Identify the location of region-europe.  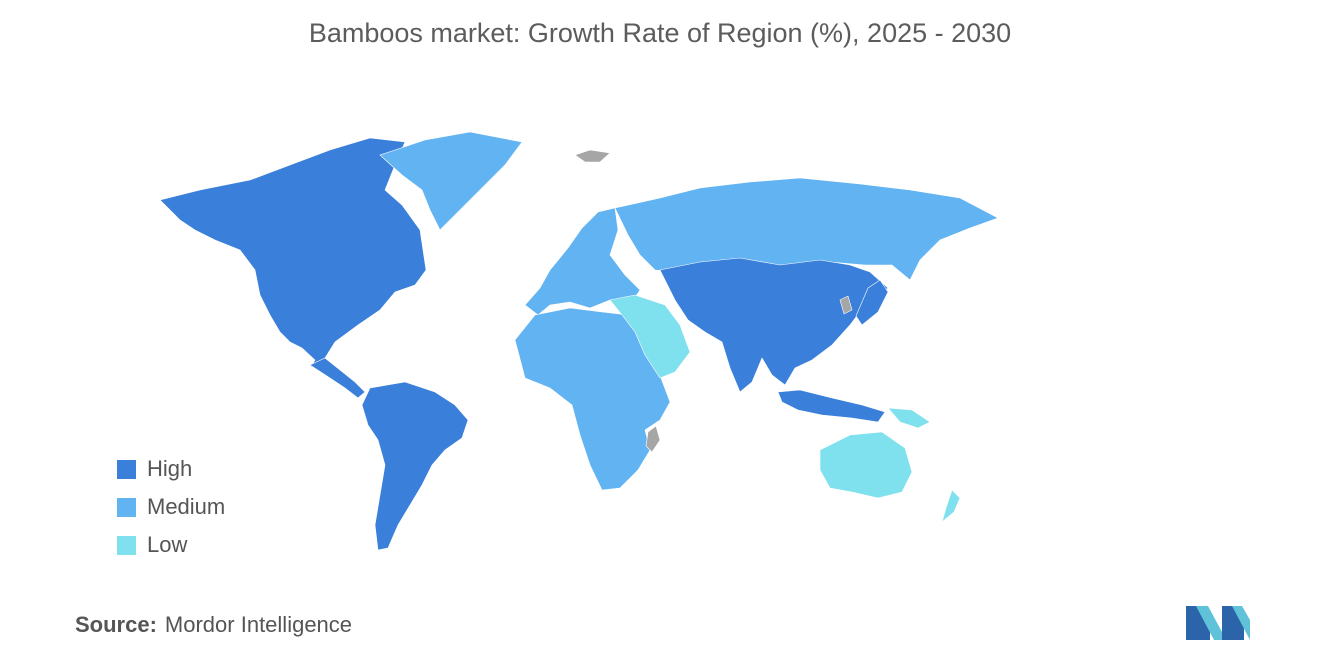
(582, 261).